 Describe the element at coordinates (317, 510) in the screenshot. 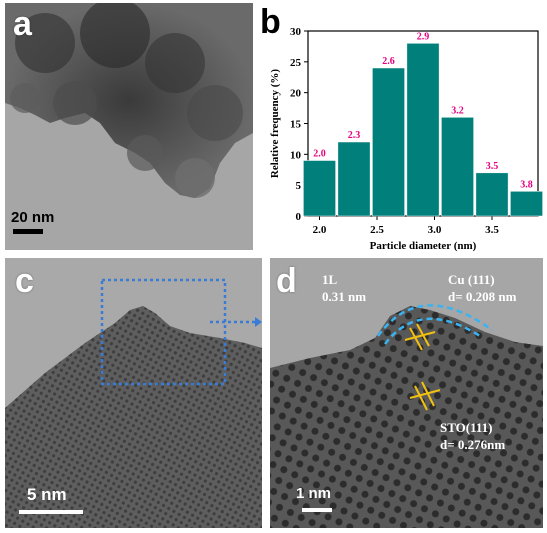

I see `scale-bar-d` at that location.